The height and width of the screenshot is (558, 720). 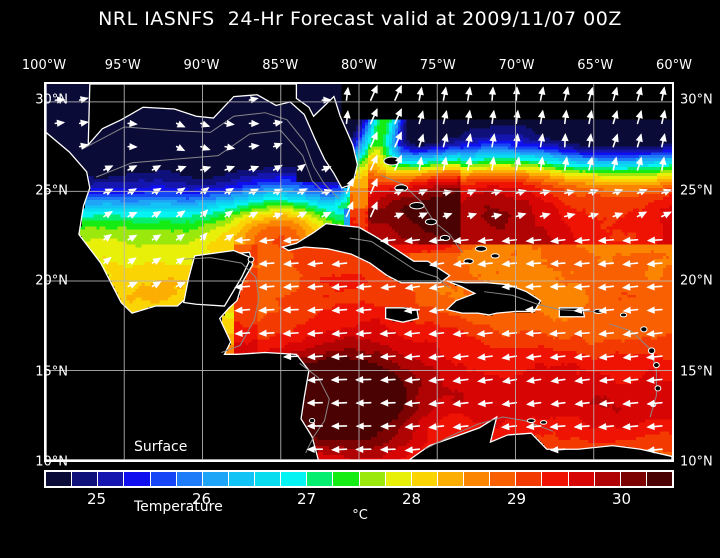 What do you see at coordinates (202, 65) in the screenshot?
I see `lon-tick--90: 90°W` at bounding box center [202, 65].